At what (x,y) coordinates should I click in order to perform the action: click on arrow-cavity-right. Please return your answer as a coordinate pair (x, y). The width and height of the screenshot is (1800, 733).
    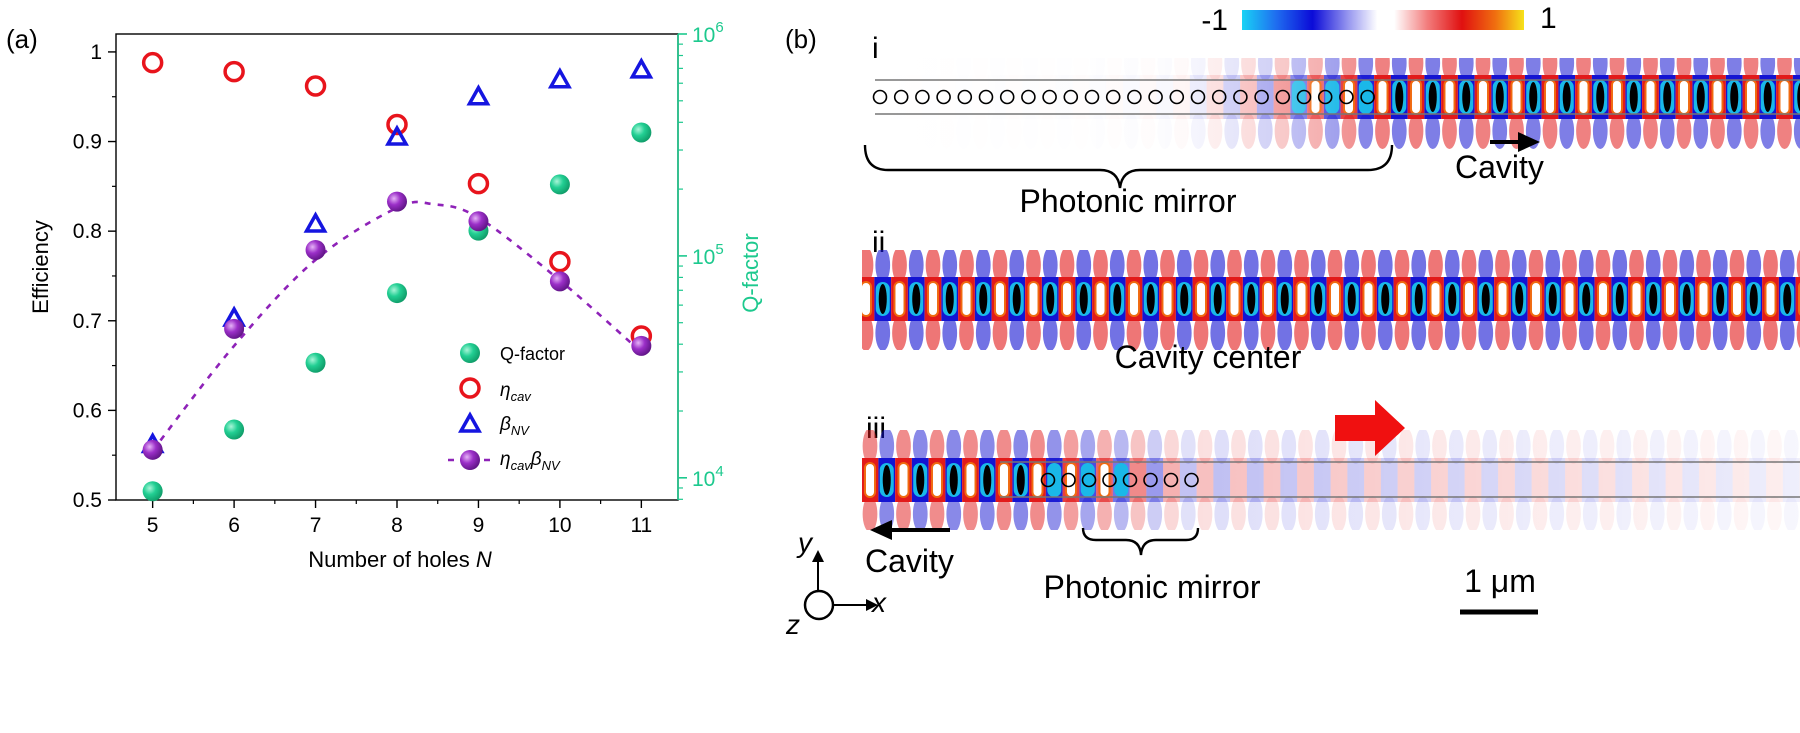
    Looking at the image, I should click on (1515, 142).